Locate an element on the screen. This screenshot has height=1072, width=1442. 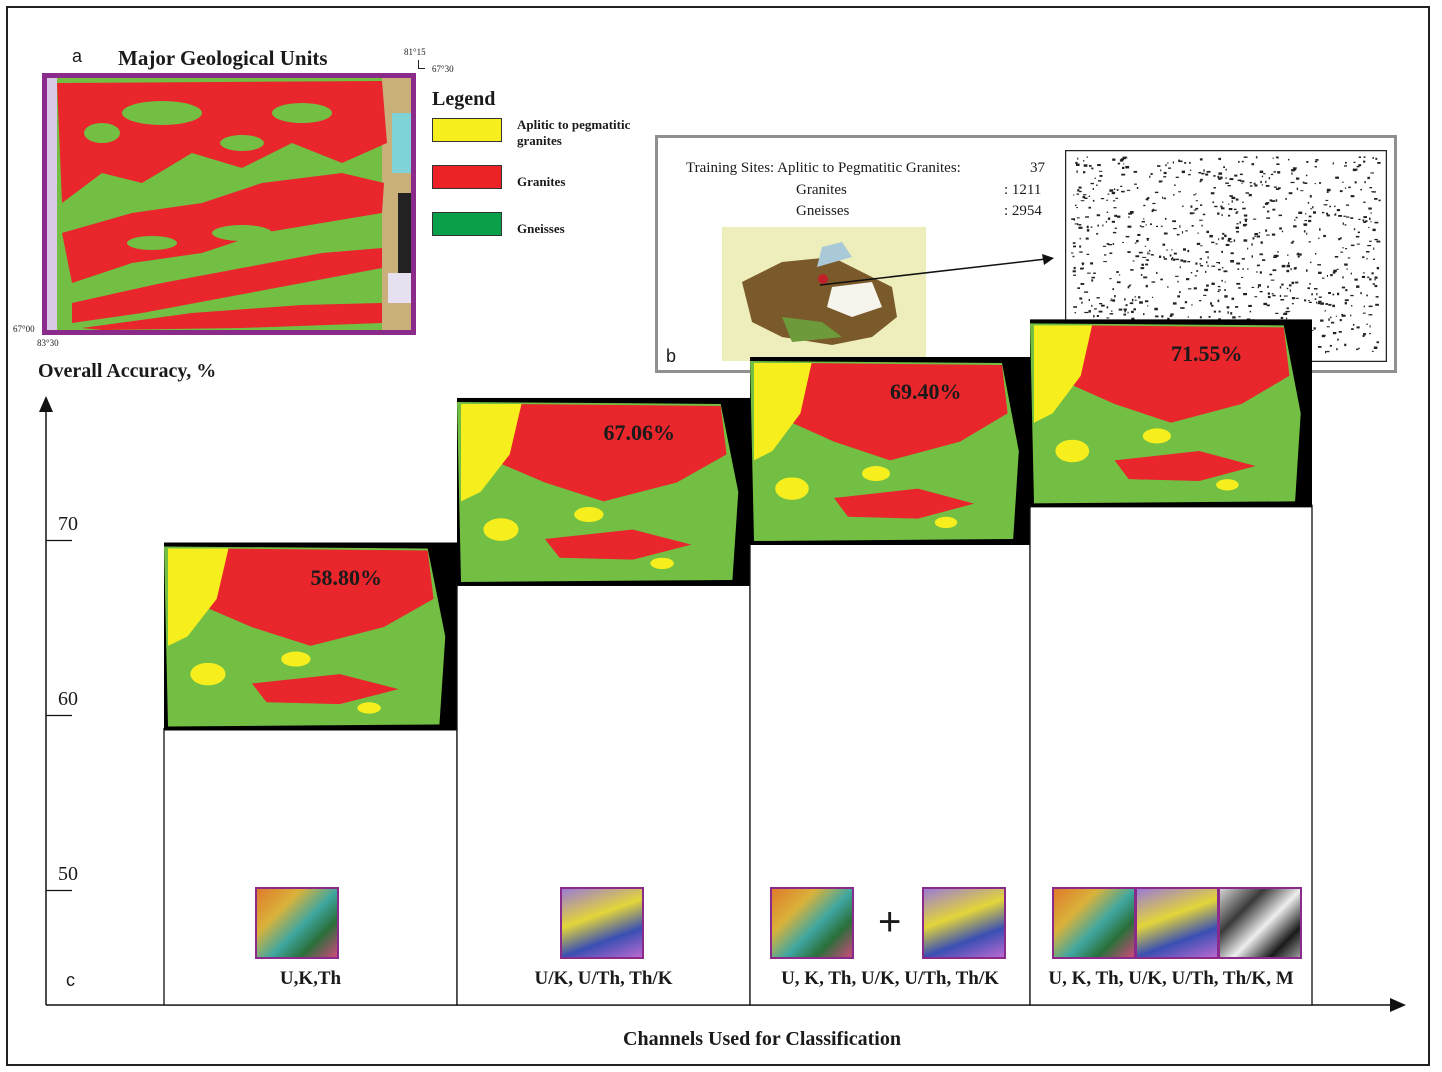
category-label-3: U, K, Th, U/K, U/Th, Th/K is located at coordinates (890, 978).